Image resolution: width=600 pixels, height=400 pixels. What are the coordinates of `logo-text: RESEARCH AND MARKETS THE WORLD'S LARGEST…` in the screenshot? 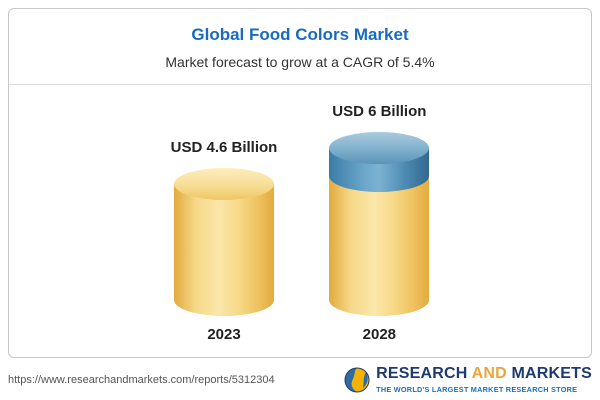 It's located at (484, 379).